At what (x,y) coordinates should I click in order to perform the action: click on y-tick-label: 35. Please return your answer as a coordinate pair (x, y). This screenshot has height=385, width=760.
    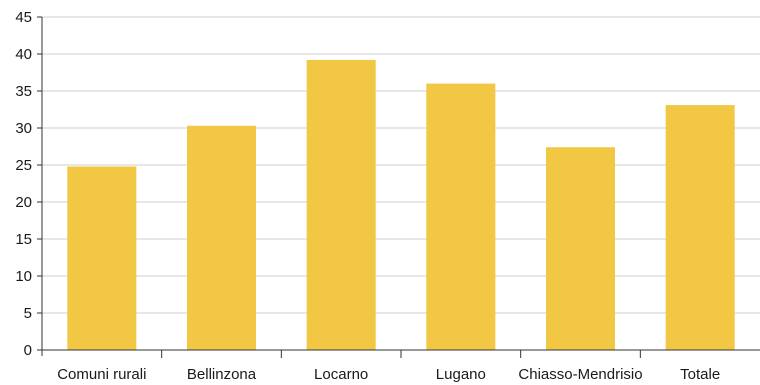
    Looking at the image, I should click on (23, 91).